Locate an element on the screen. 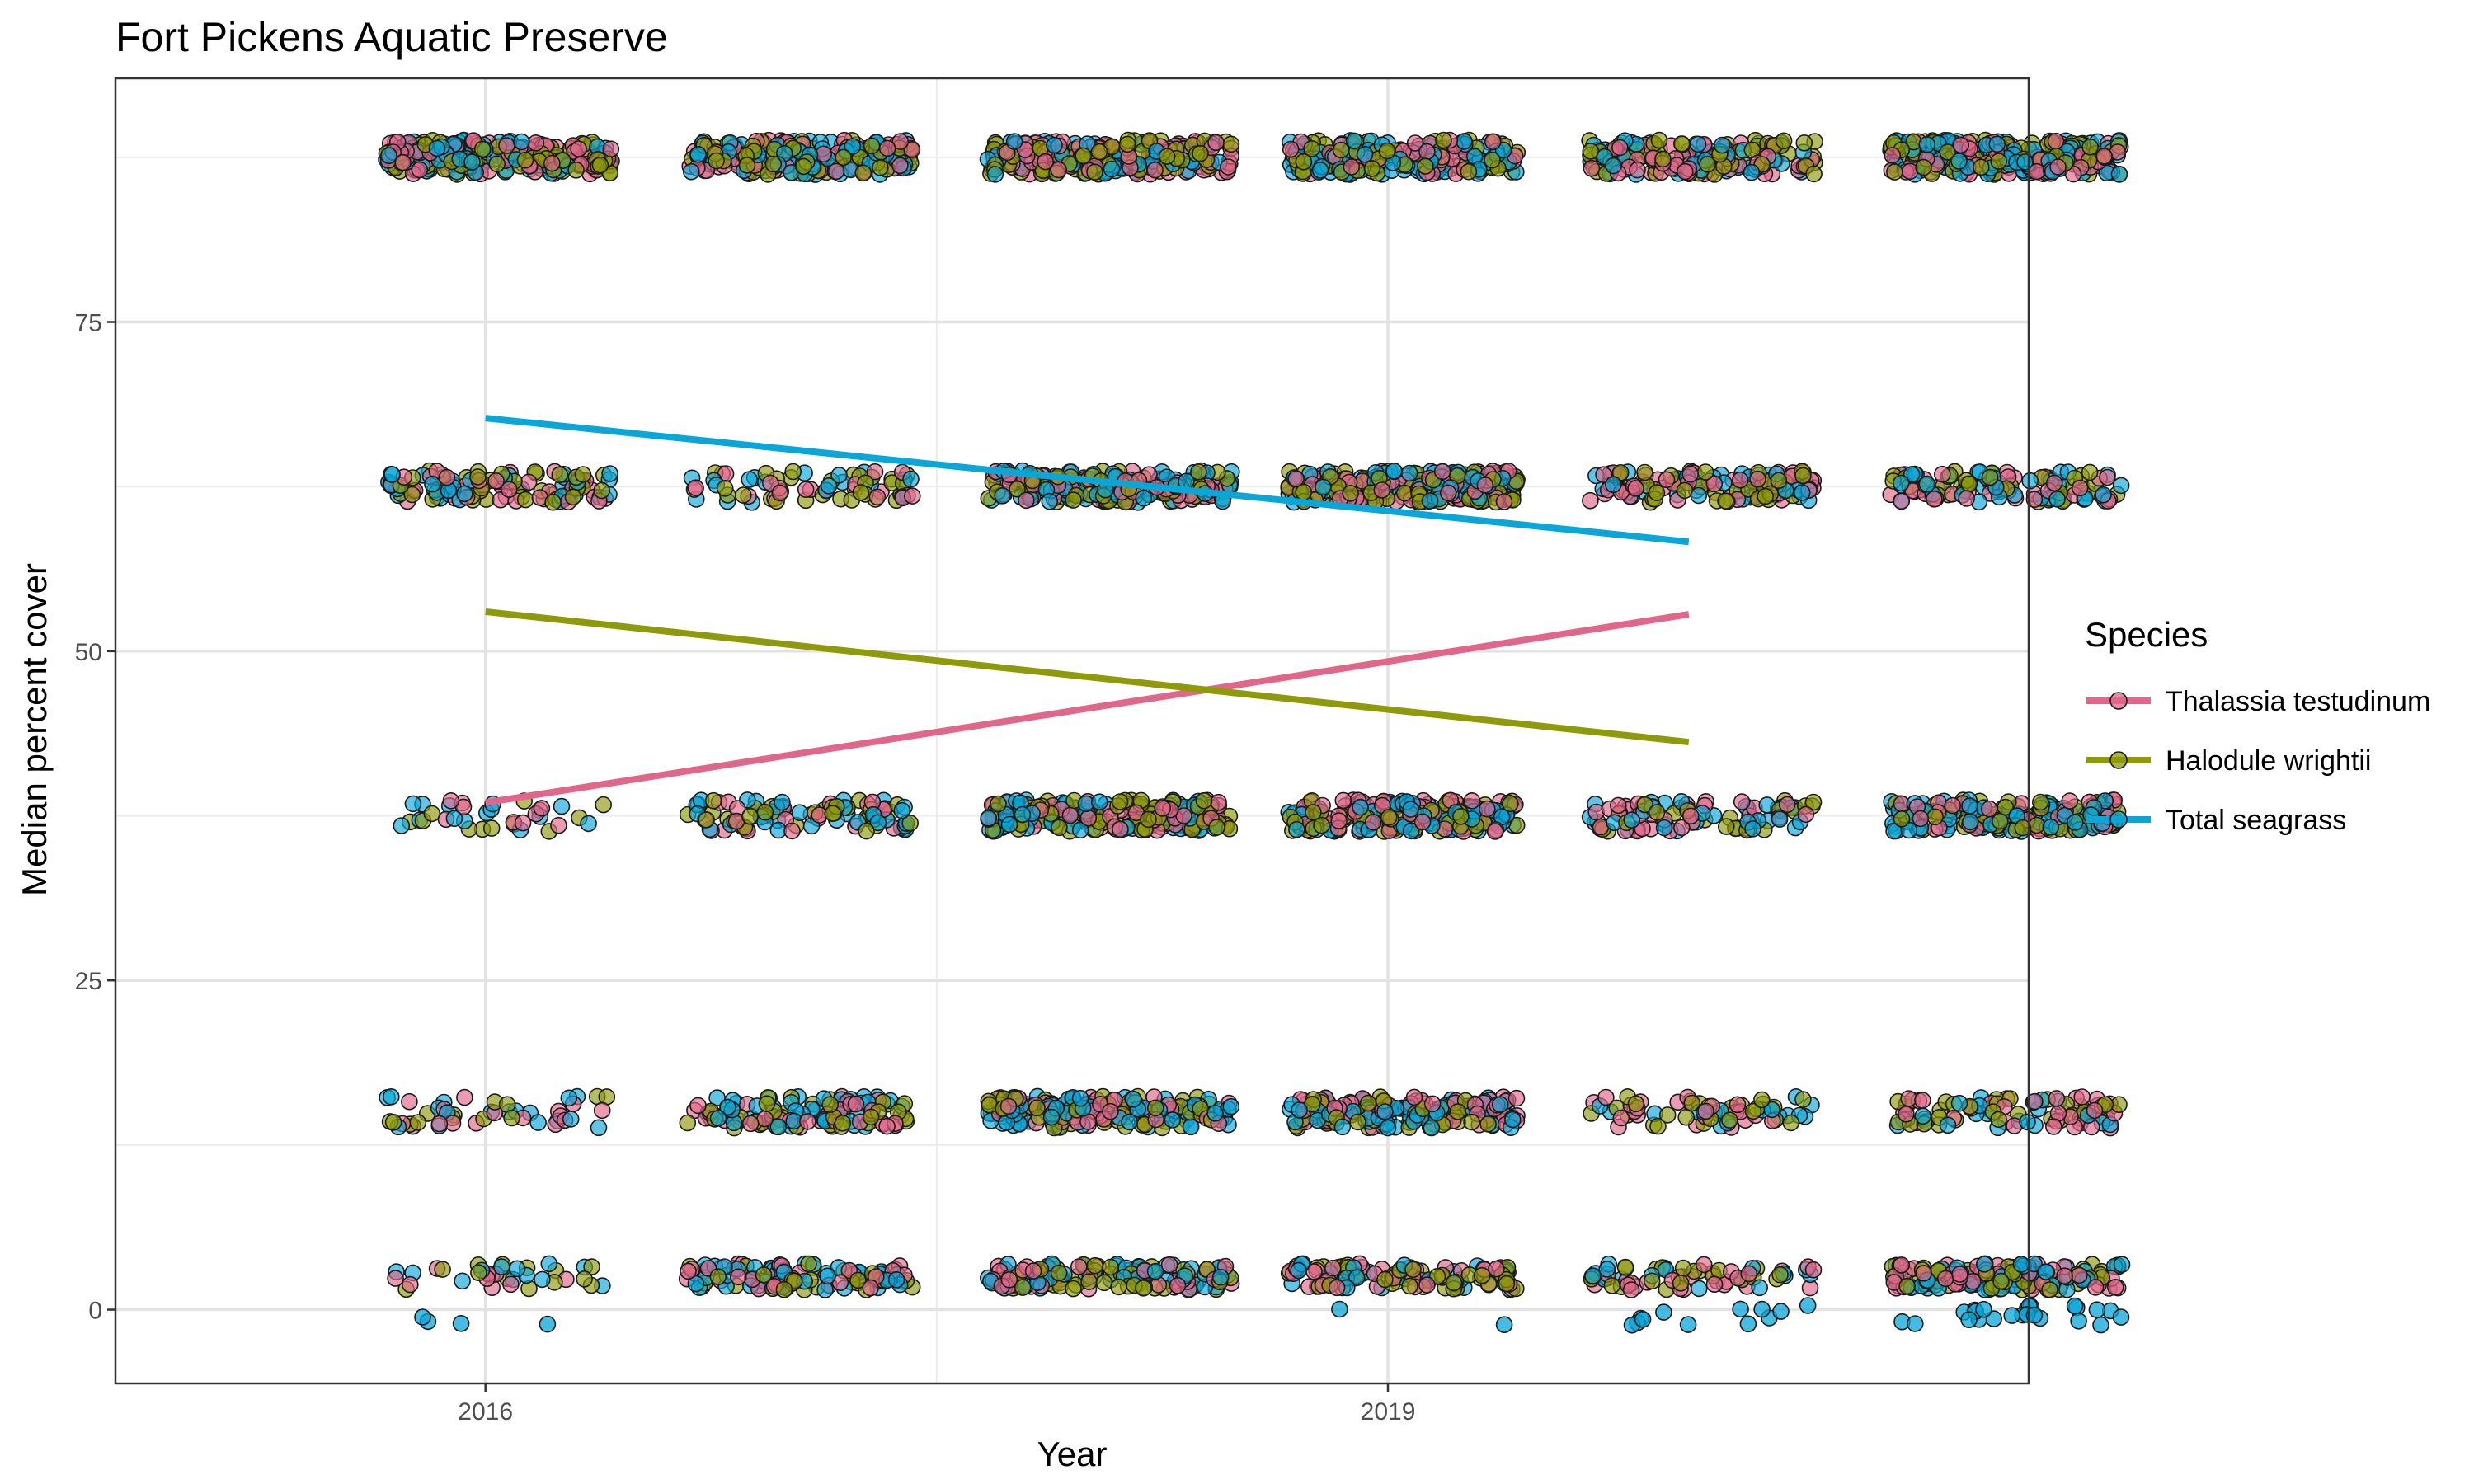 The height and width of the screenshot is (1484, 2474). legend-label: Thalassia testudinum is located at coordinates (2298, 701).